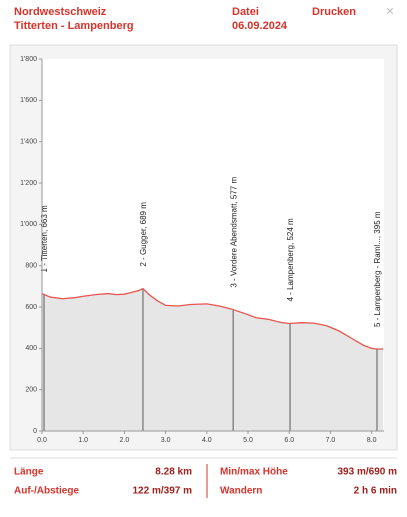 The image size is (407, 517). Describe the element at coordinates (46, 491) in the screenshot. I see `stat-label: Auf-/Abstiege` at that location.